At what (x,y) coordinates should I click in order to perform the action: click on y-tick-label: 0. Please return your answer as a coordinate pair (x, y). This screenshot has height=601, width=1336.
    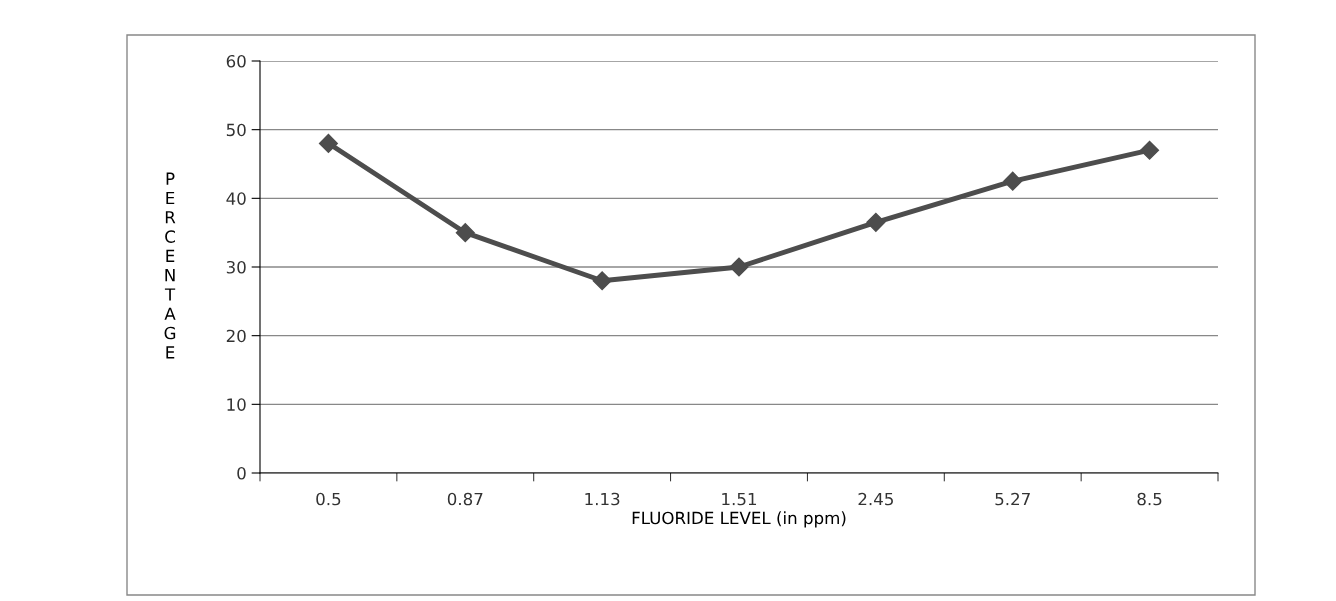
    Looking at the image, I should click on (241, 473).